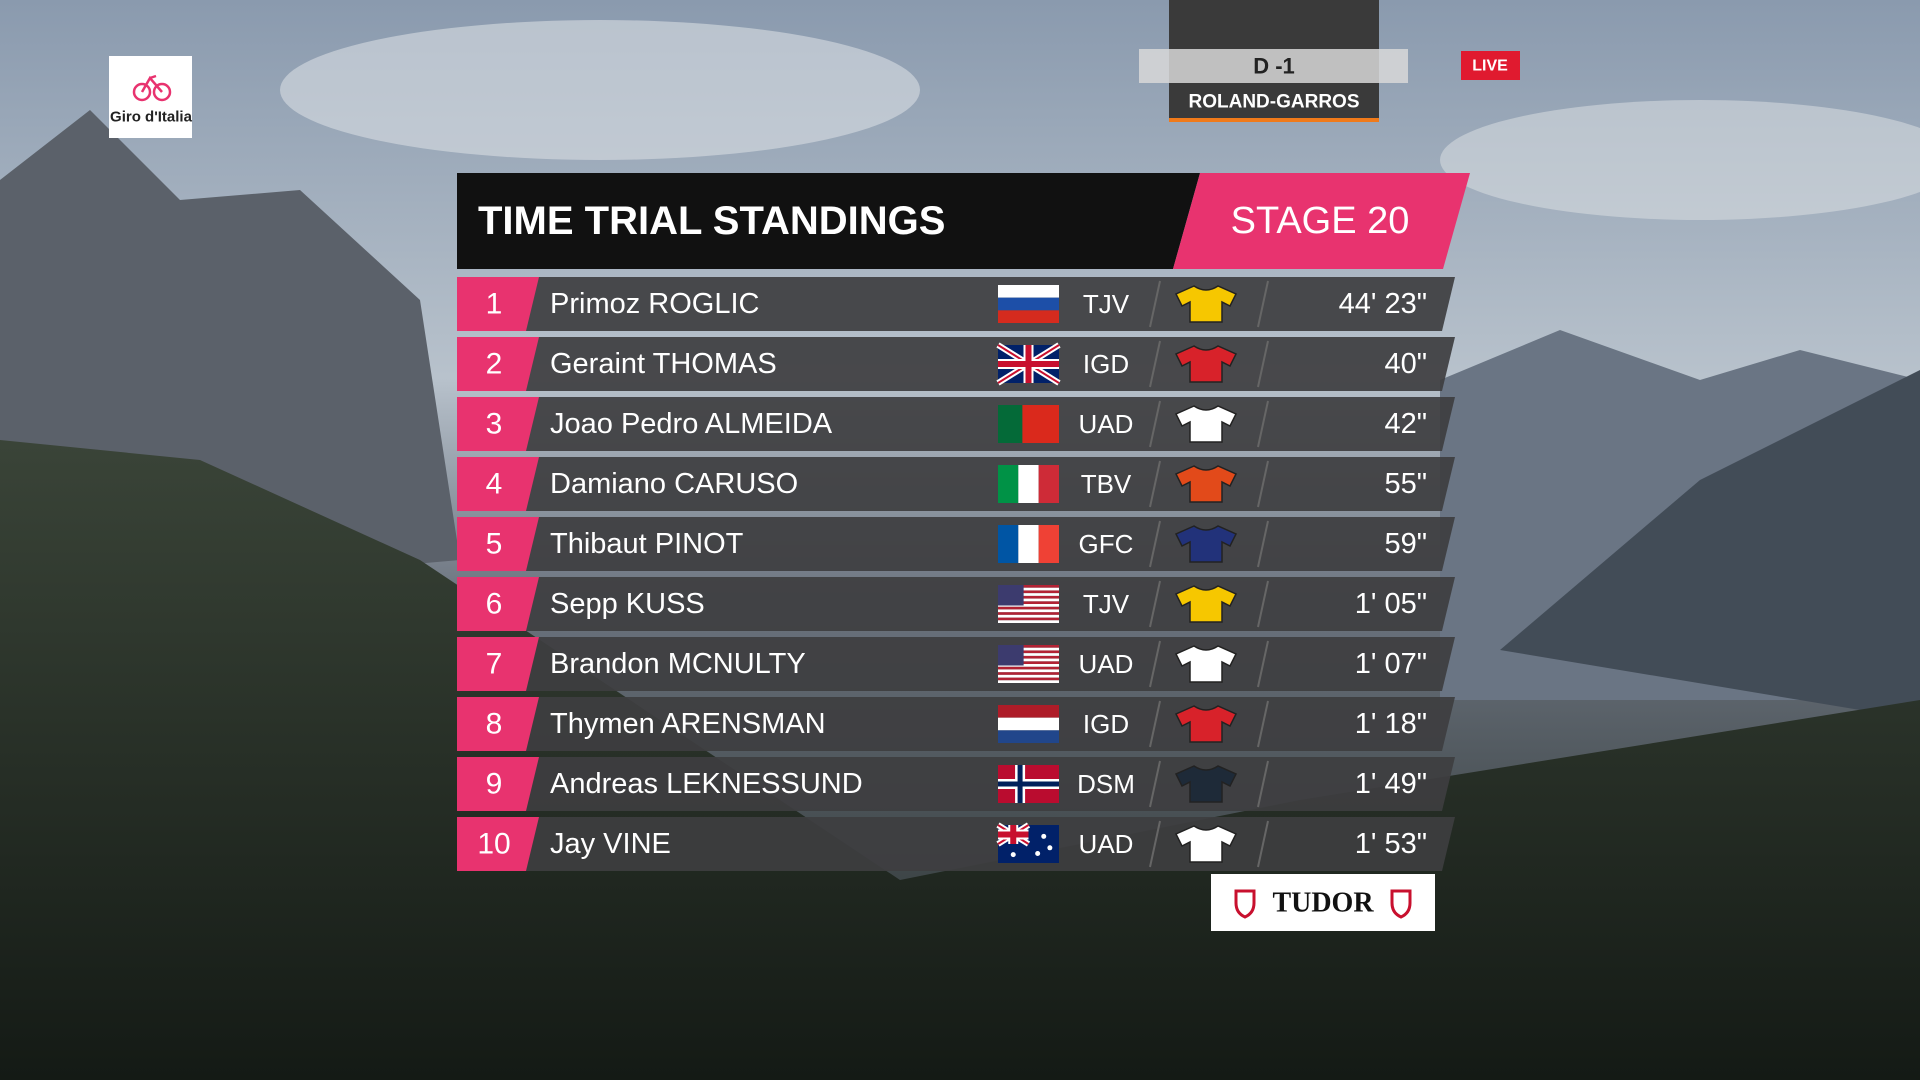 The width and height of the screenshot is (1920, 1080). What do you see at coordinates (1323, 902) in the screenshot?
I see `sponsor: TUDOR` at bounding box center [1323, 902].